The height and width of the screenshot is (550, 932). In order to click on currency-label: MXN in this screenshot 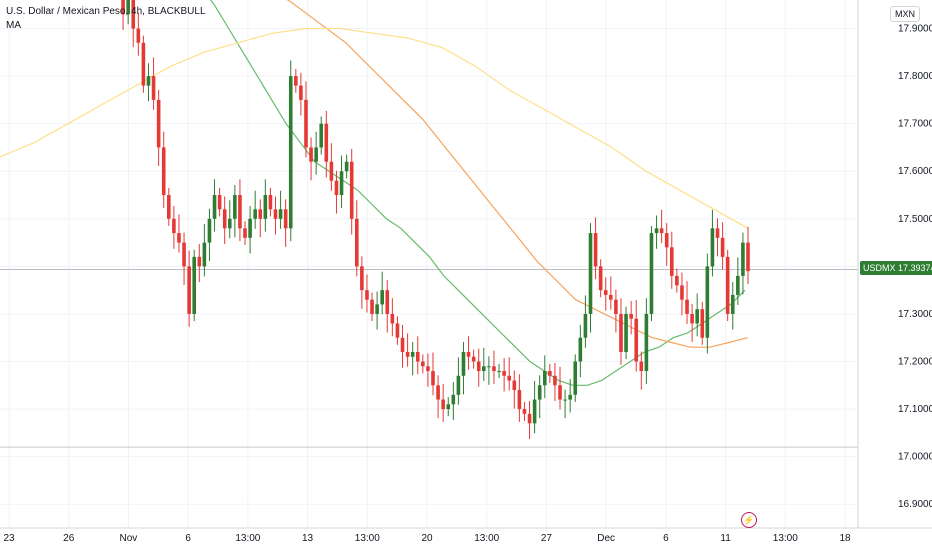, I will do `click(905, 14)`.